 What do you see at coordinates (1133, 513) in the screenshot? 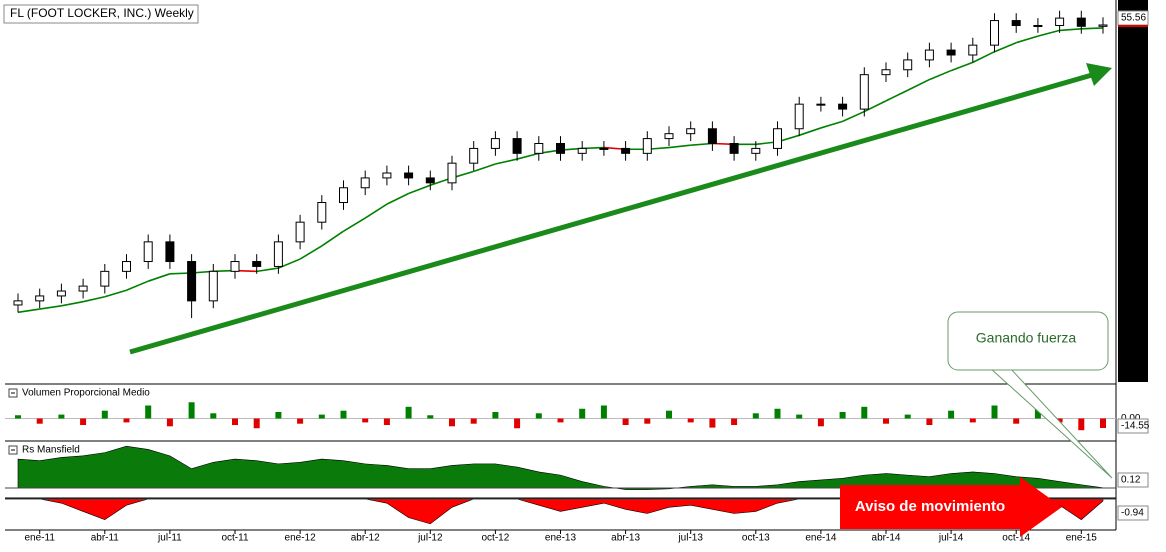
I see `last-value-box` at bounding box center [1133, 513].